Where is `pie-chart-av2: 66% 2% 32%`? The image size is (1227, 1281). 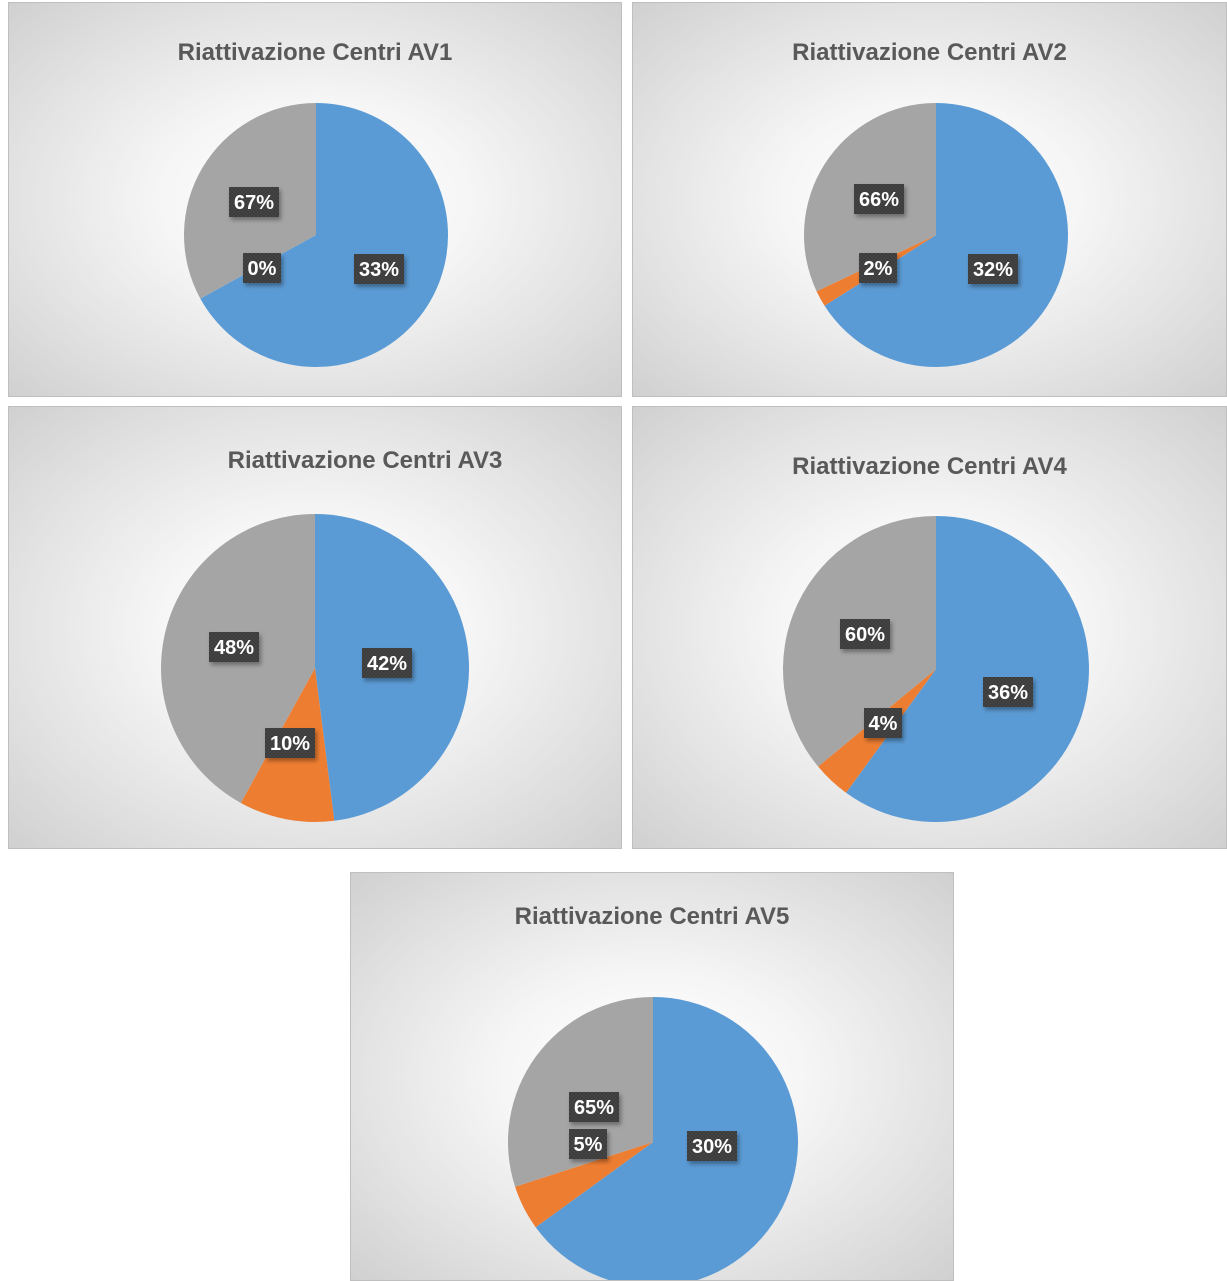
pie-chart-av2: 66% 2% 32% is located at coordinates (936, 235).